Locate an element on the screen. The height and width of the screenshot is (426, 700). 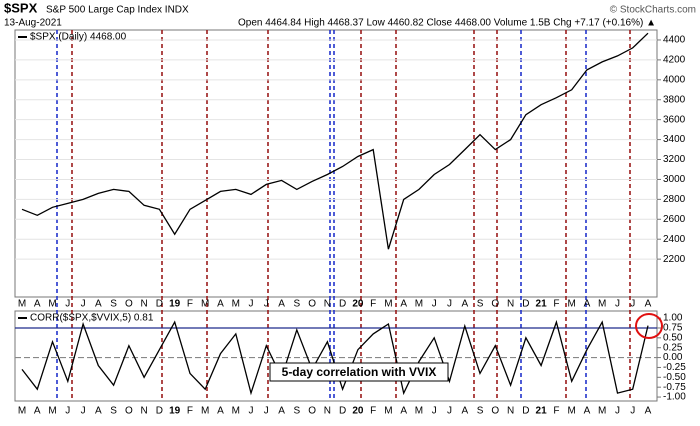
legend: CORR($SPX,$VVIX,5) 0.81 is located at coordinates (92, 318).